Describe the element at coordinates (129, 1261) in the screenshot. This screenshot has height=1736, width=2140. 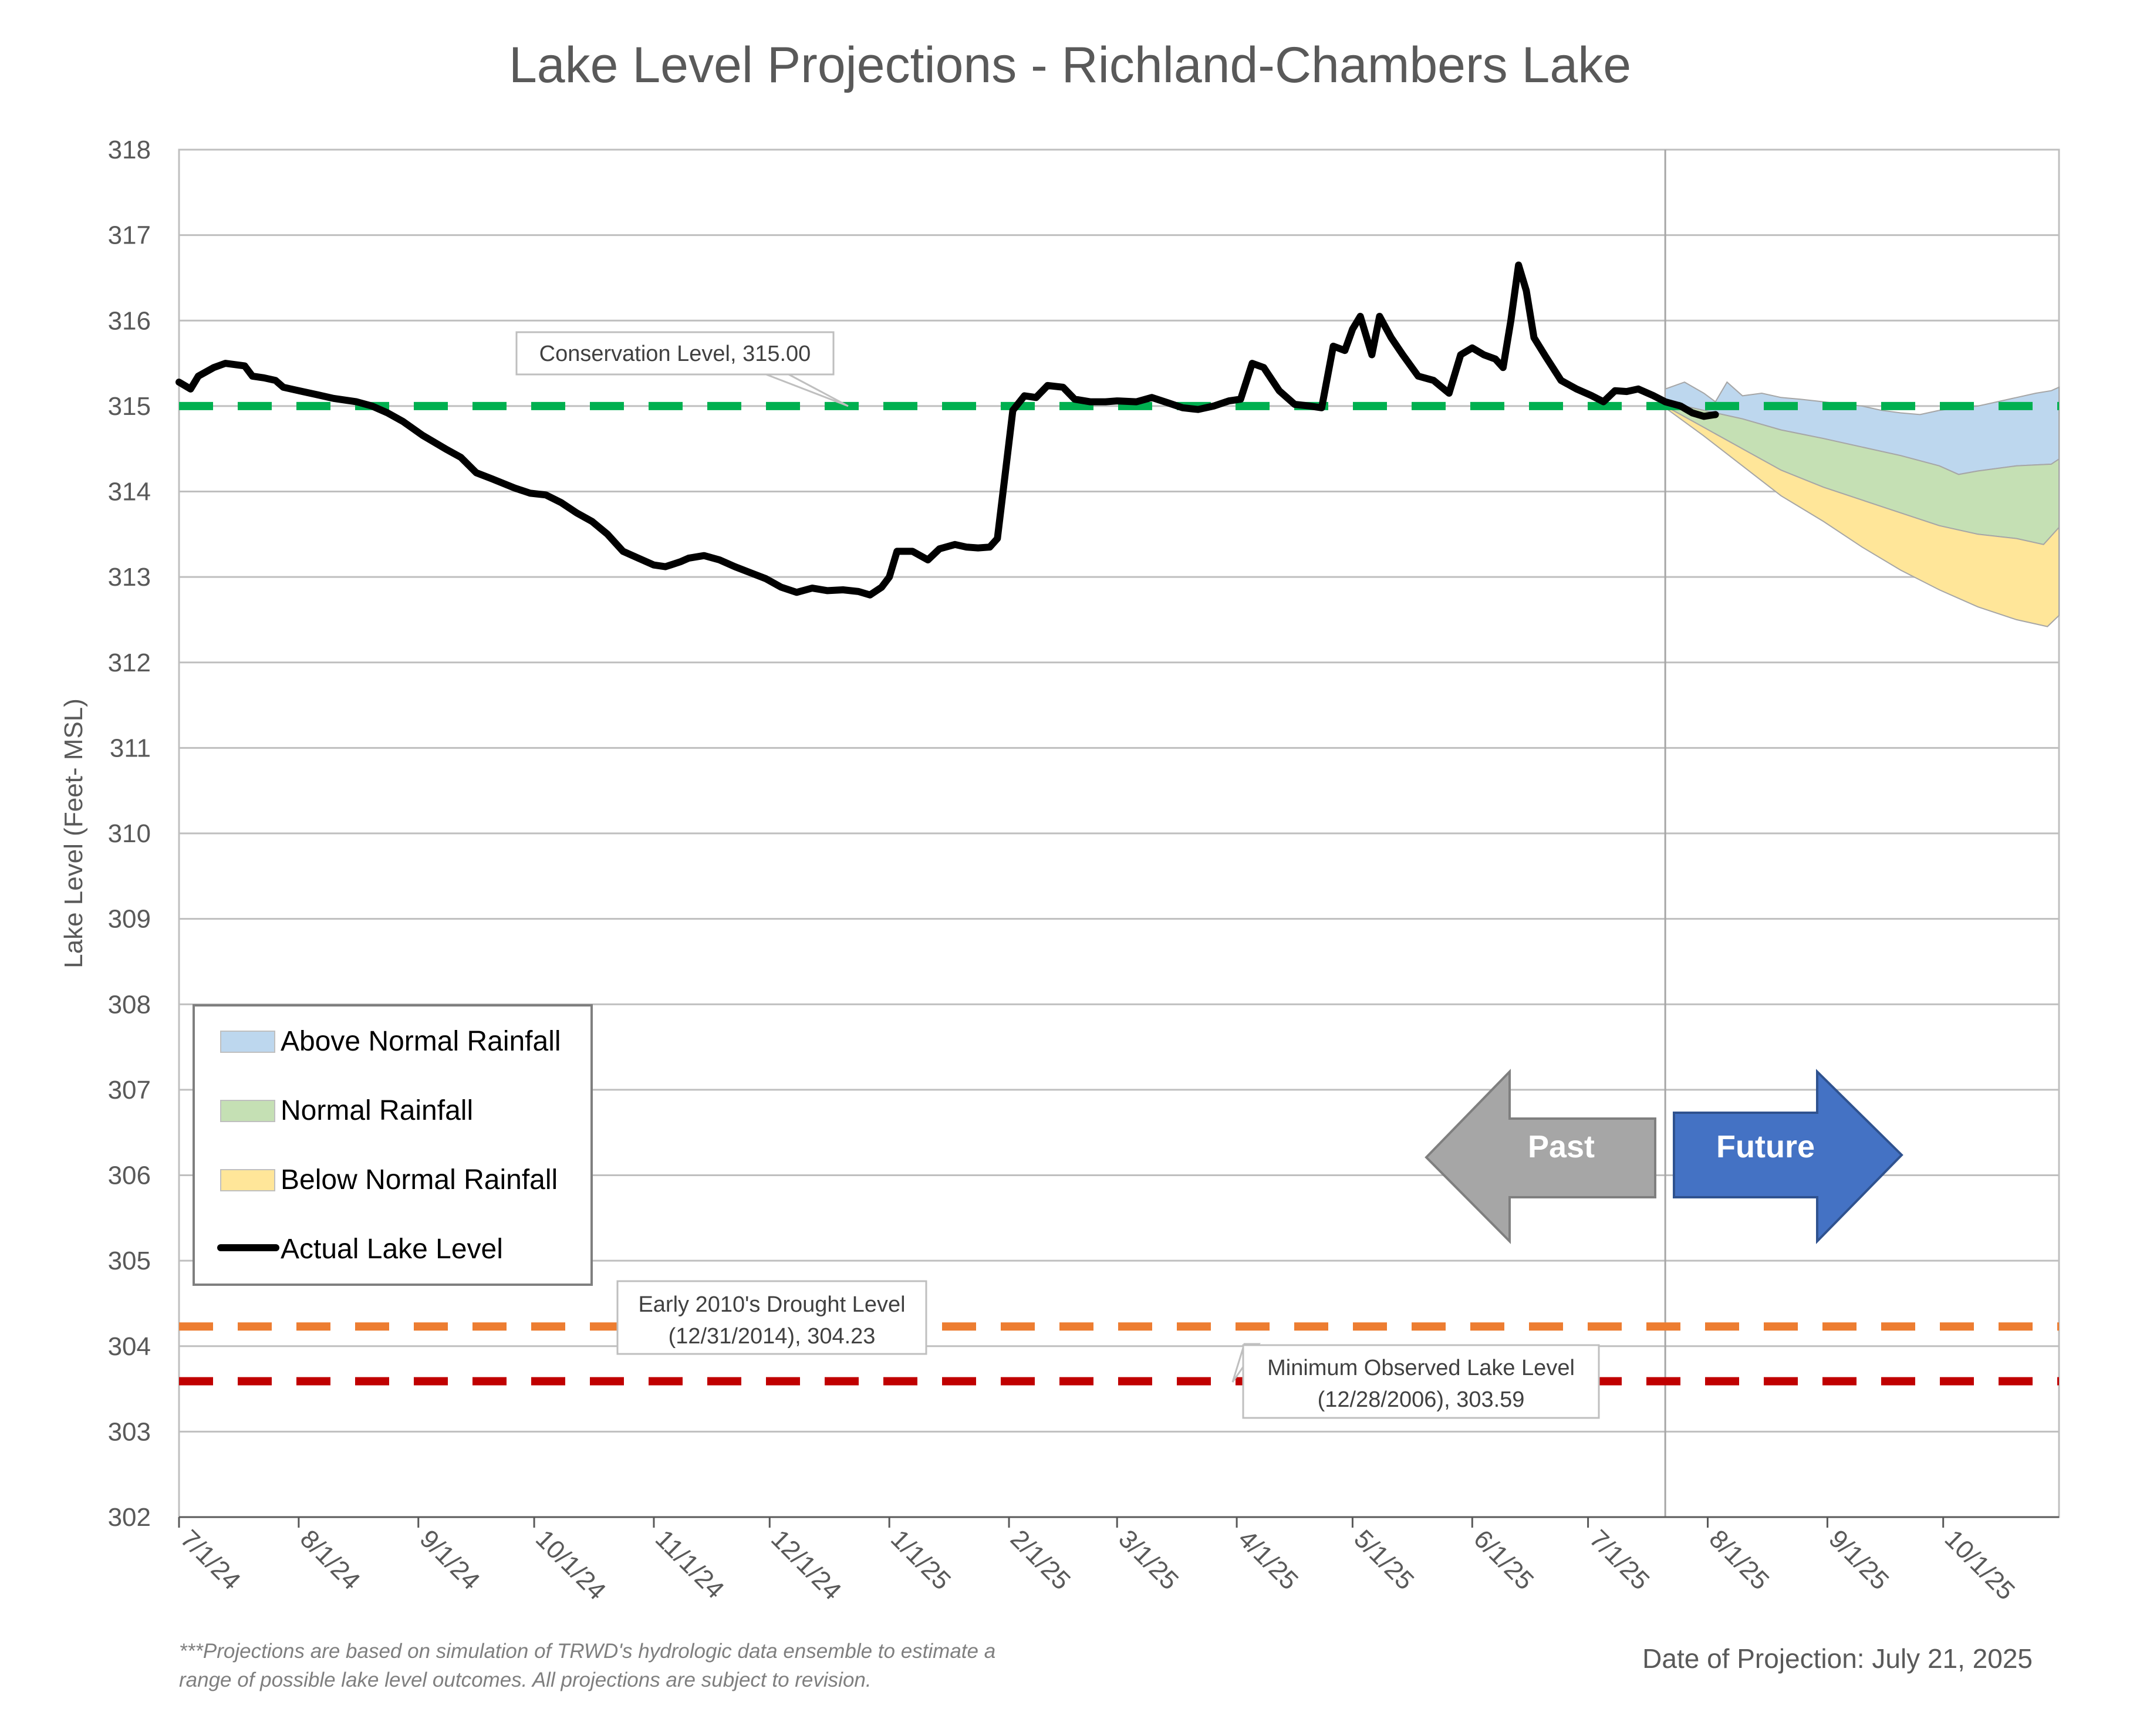
I see `y-tick-label-305: 305` at that location.